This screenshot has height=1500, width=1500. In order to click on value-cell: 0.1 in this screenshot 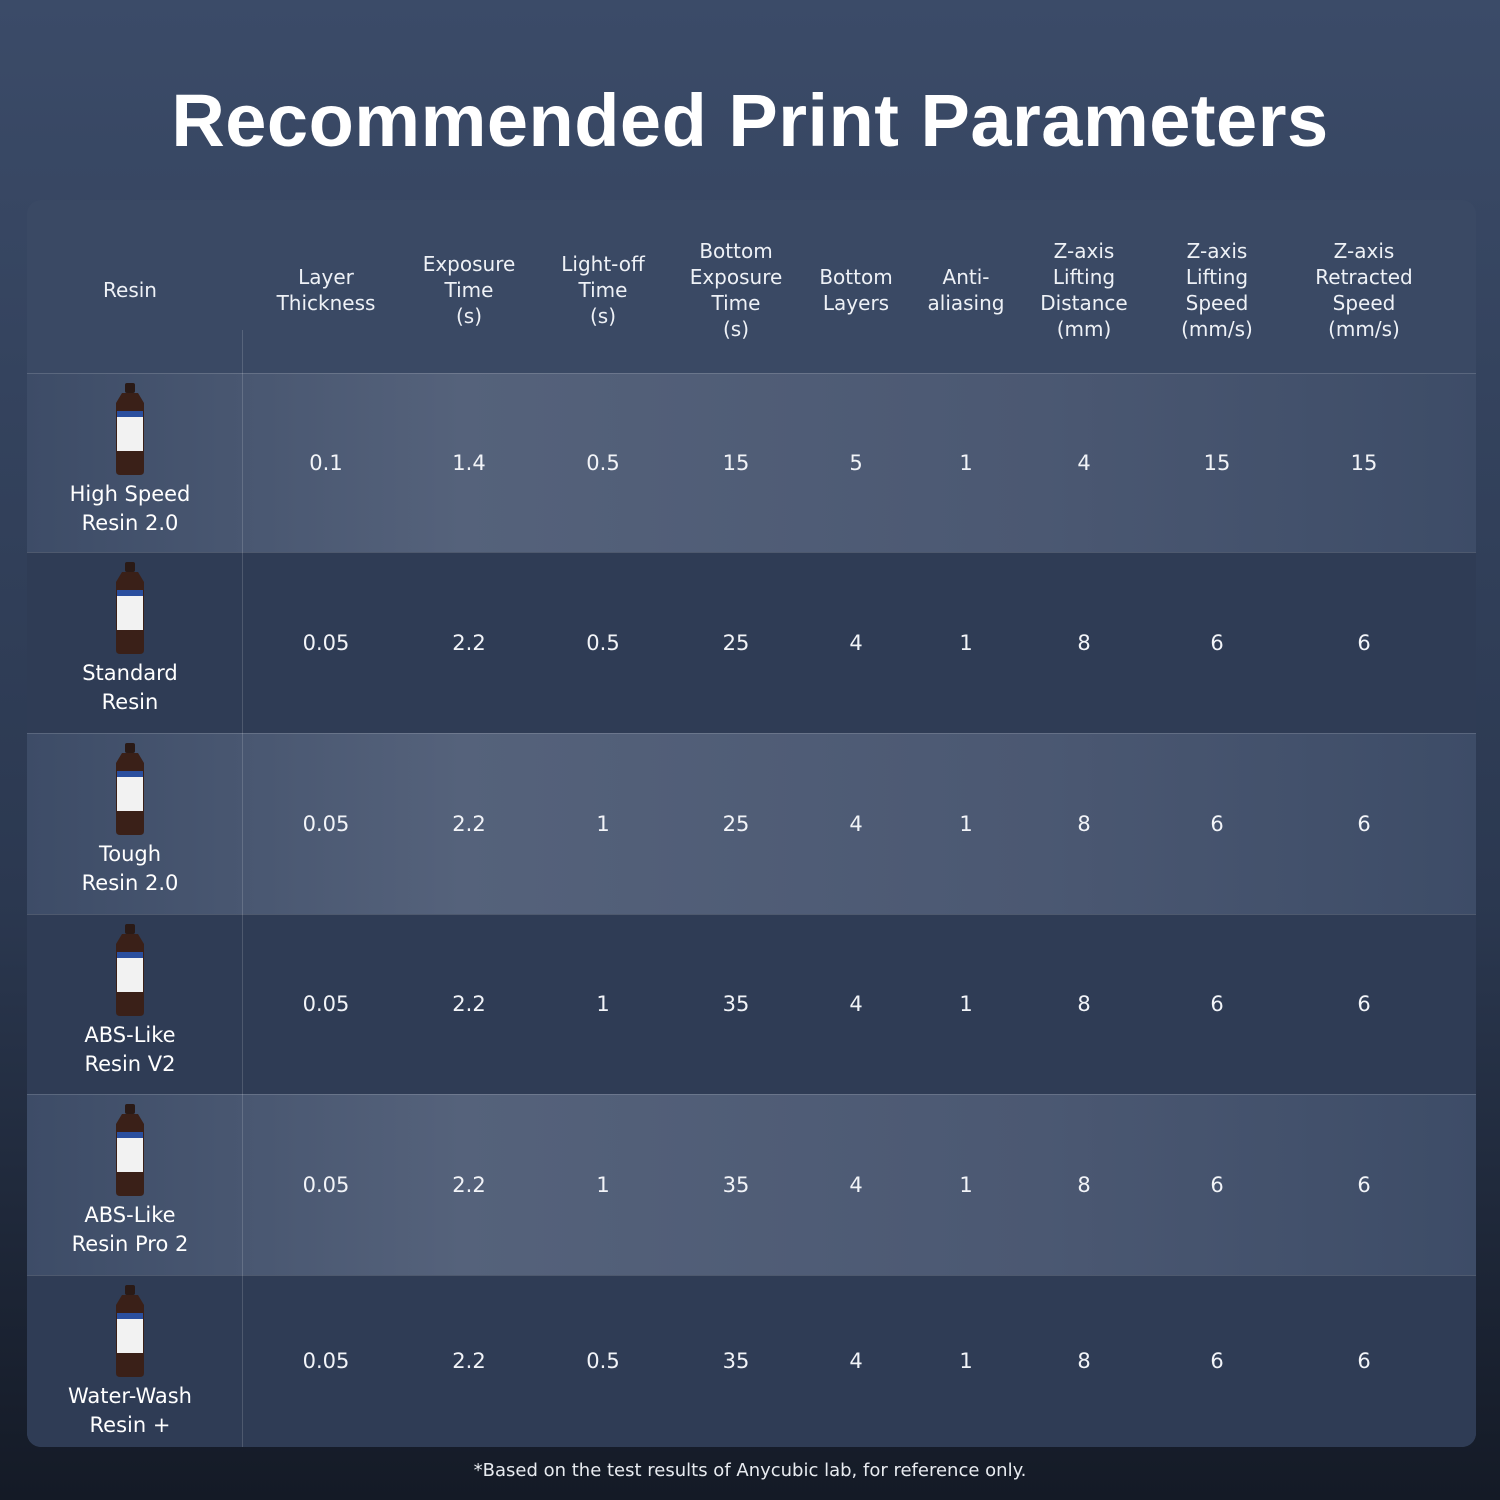, I will do `click(326, 462)`.